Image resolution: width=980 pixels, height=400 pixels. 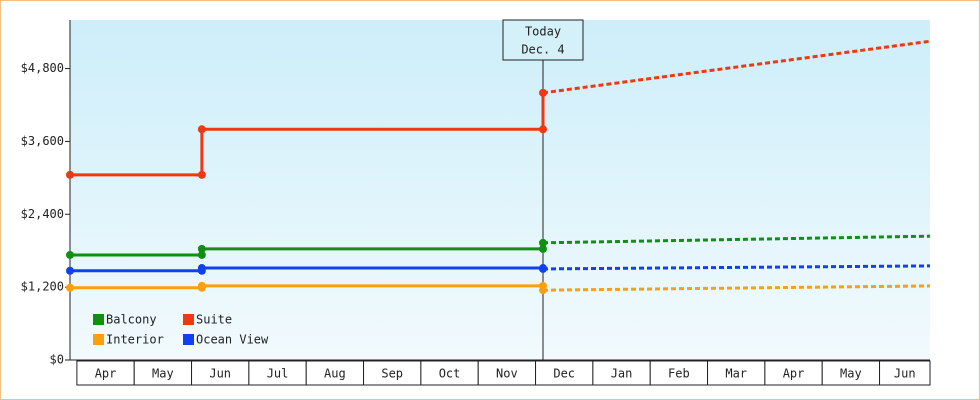 What do you see at coordinates (42, 287) in the screenshot?
I see `y-tick-label: $1,200` at bounding box center [42, 287].